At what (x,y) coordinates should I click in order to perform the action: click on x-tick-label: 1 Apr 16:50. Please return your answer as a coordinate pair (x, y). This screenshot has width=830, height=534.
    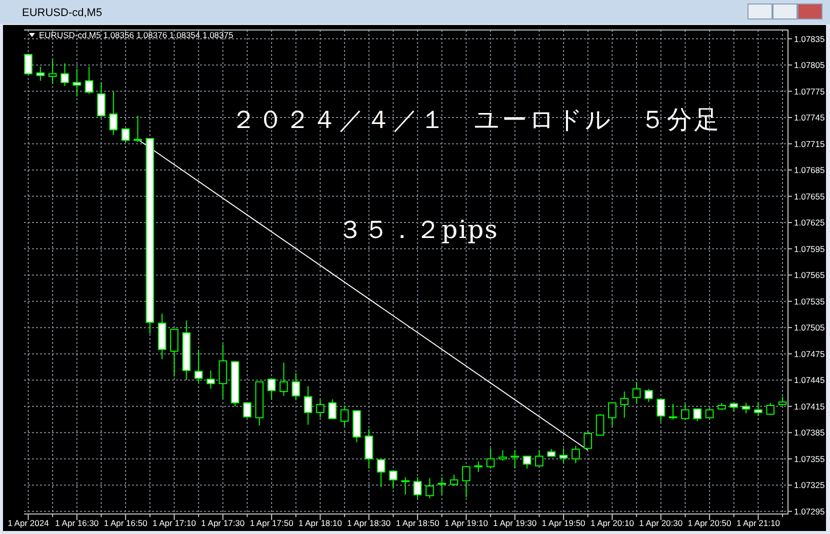
    Looking at the image, I should click on (126, 523).